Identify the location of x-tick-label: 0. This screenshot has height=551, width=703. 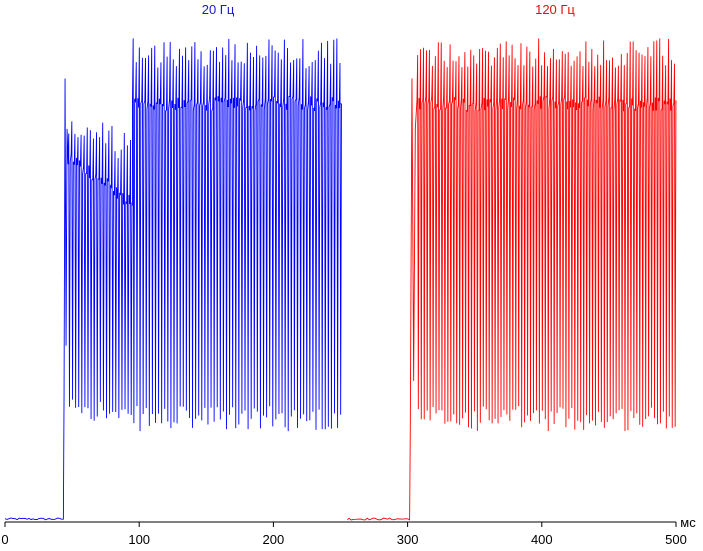
(4, 539).